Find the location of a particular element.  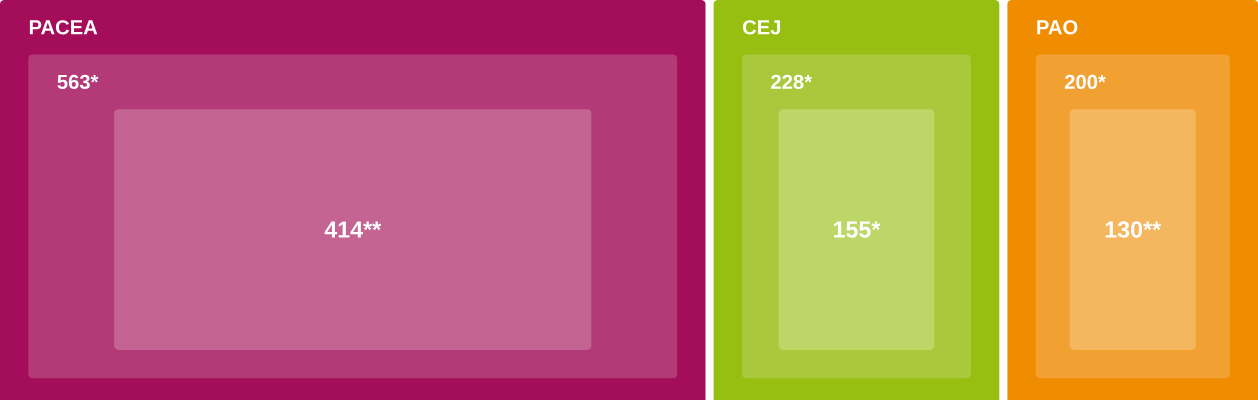

data-label: 563* is located at coordinates (78, 81).